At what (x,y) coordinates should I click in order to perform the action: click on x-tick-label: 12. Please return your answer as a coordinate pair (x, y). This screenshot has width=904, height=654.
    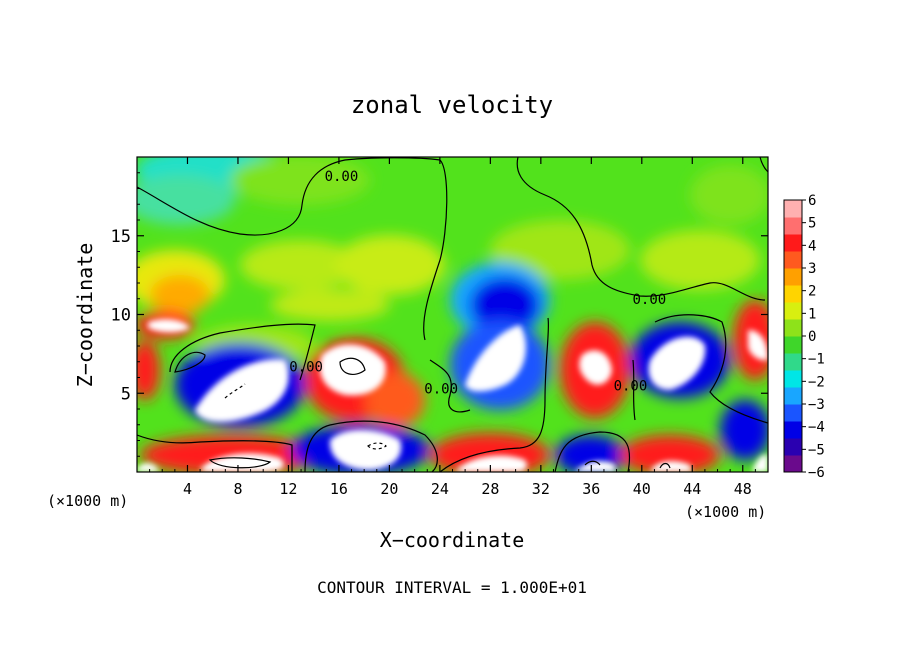
    Looking at the image, I should click on (288, 489).